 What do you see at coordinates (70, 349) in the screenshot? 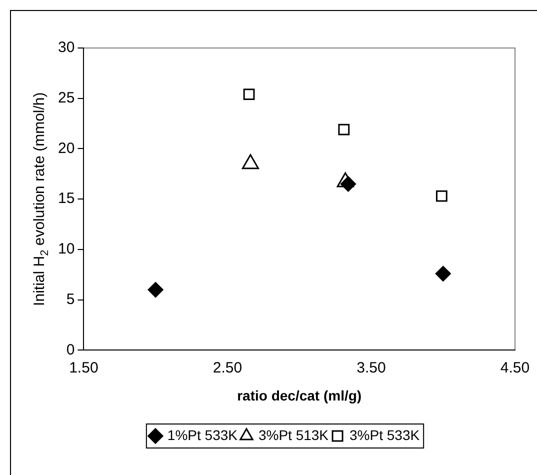
I see `y-tick-label: 0` at bounding box center [70, 349].